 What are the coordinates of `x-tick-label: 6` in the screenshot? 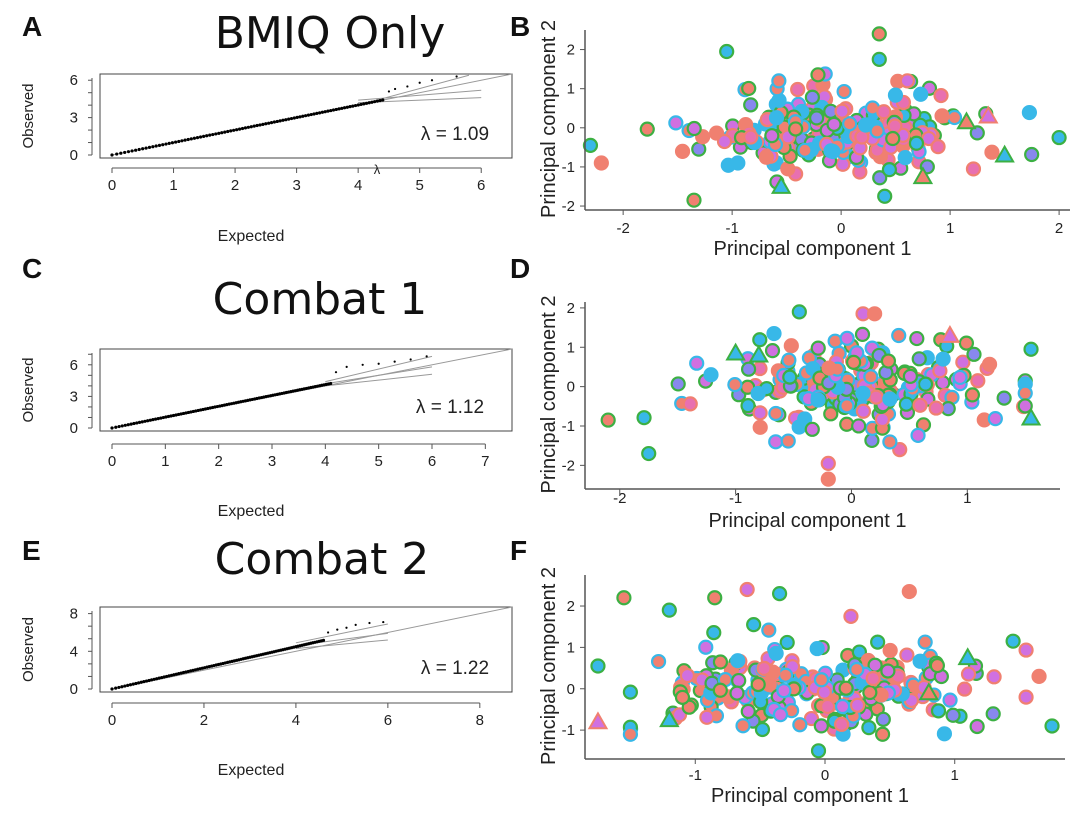 It's located at (432, 461).